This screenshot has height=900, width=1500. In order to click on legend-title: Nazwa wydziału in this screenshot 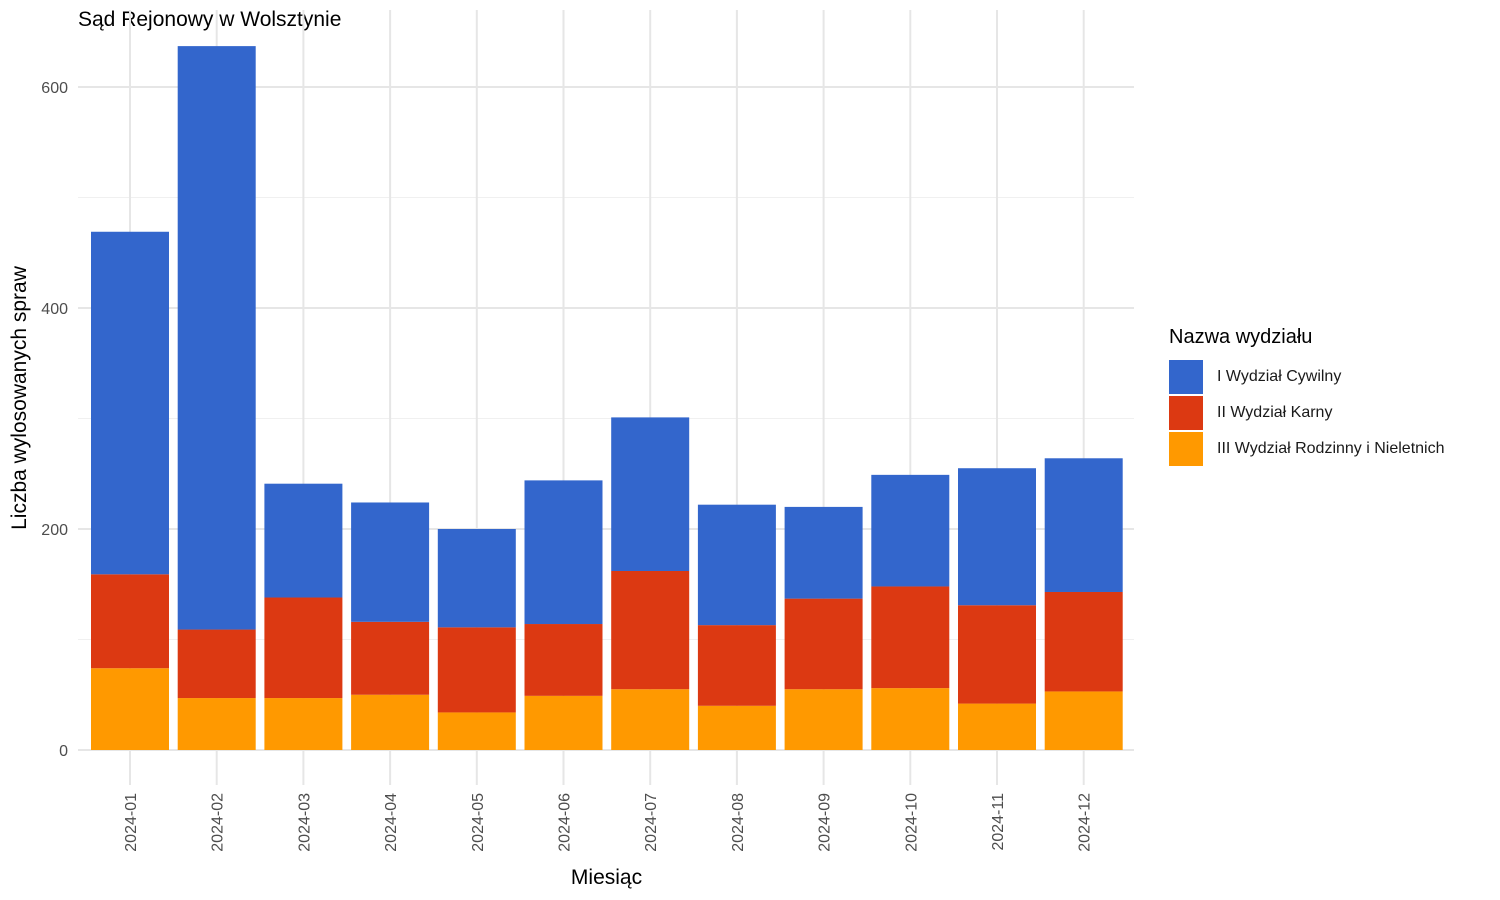, I will do `click(1241, 337)`.